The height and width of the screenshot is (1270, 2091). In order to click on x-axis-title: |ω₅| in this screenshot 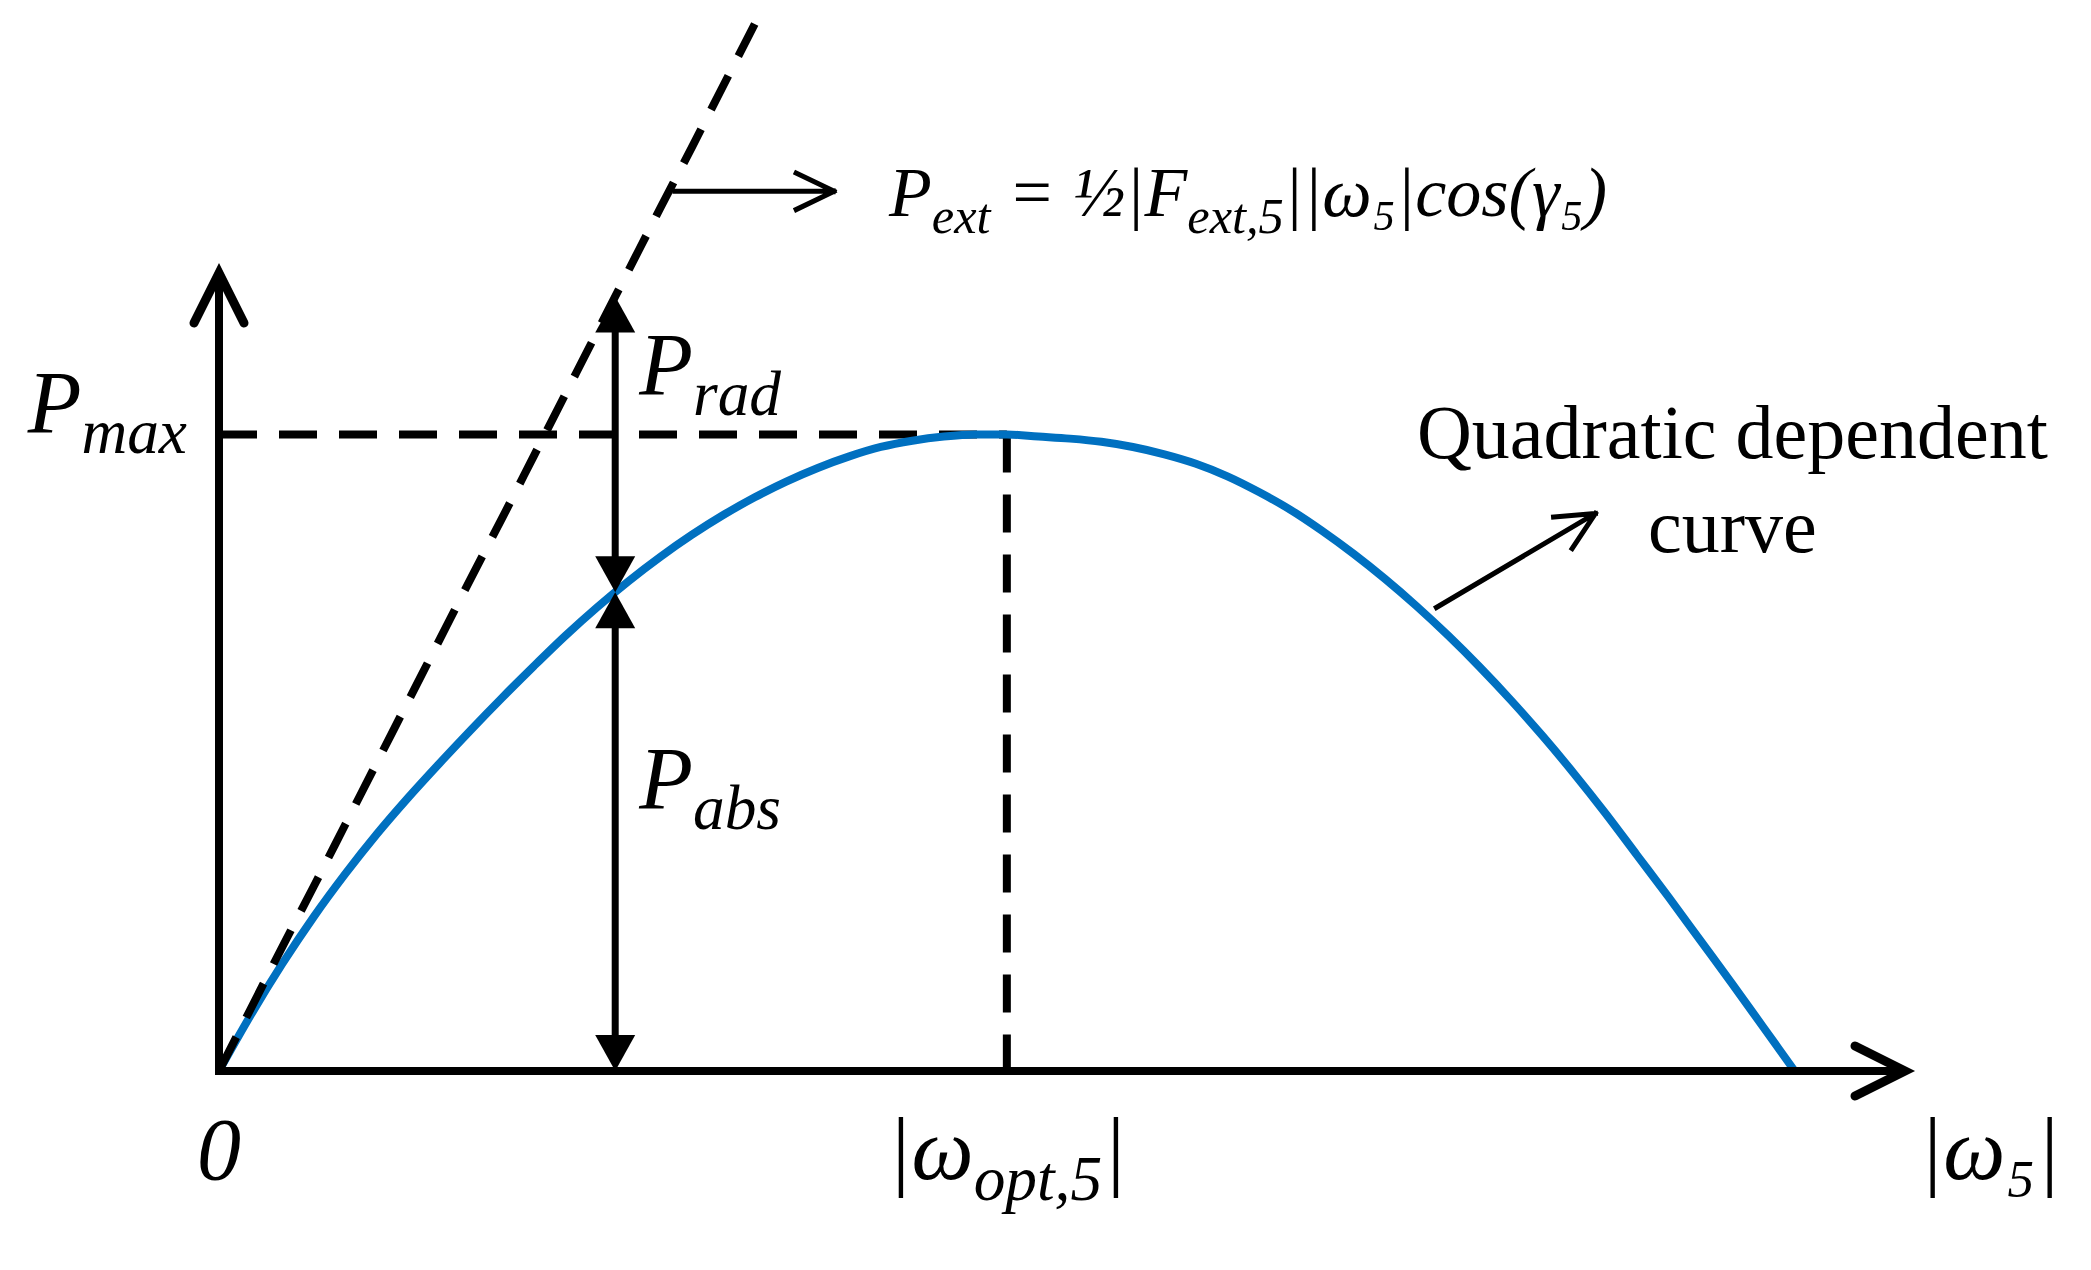, I will do `click(1990, 1149)`.